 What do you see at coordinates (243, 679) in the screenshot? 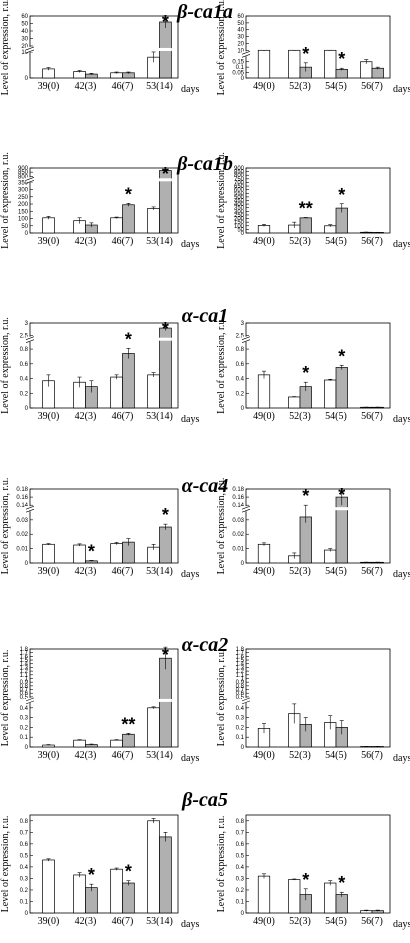
I see `y-tick-label: 1` at bounding box center [243, 679].